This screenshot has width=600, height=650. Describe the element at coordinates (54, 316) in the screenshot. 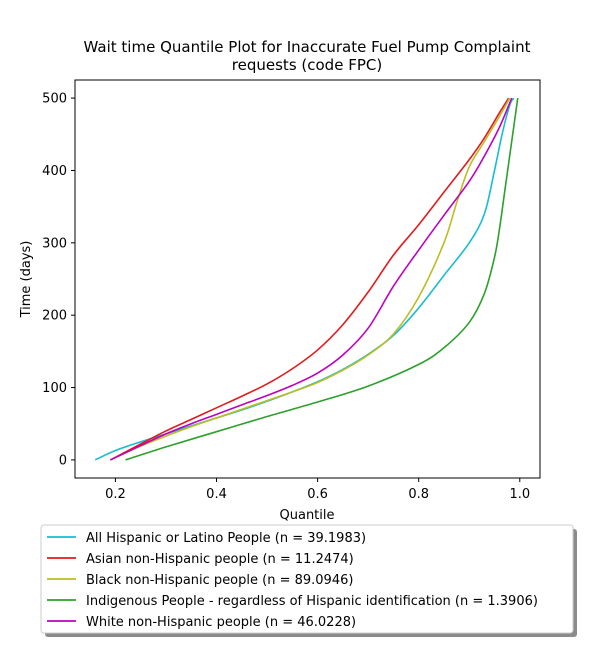

I see `y-tick-label: 200` at that location.